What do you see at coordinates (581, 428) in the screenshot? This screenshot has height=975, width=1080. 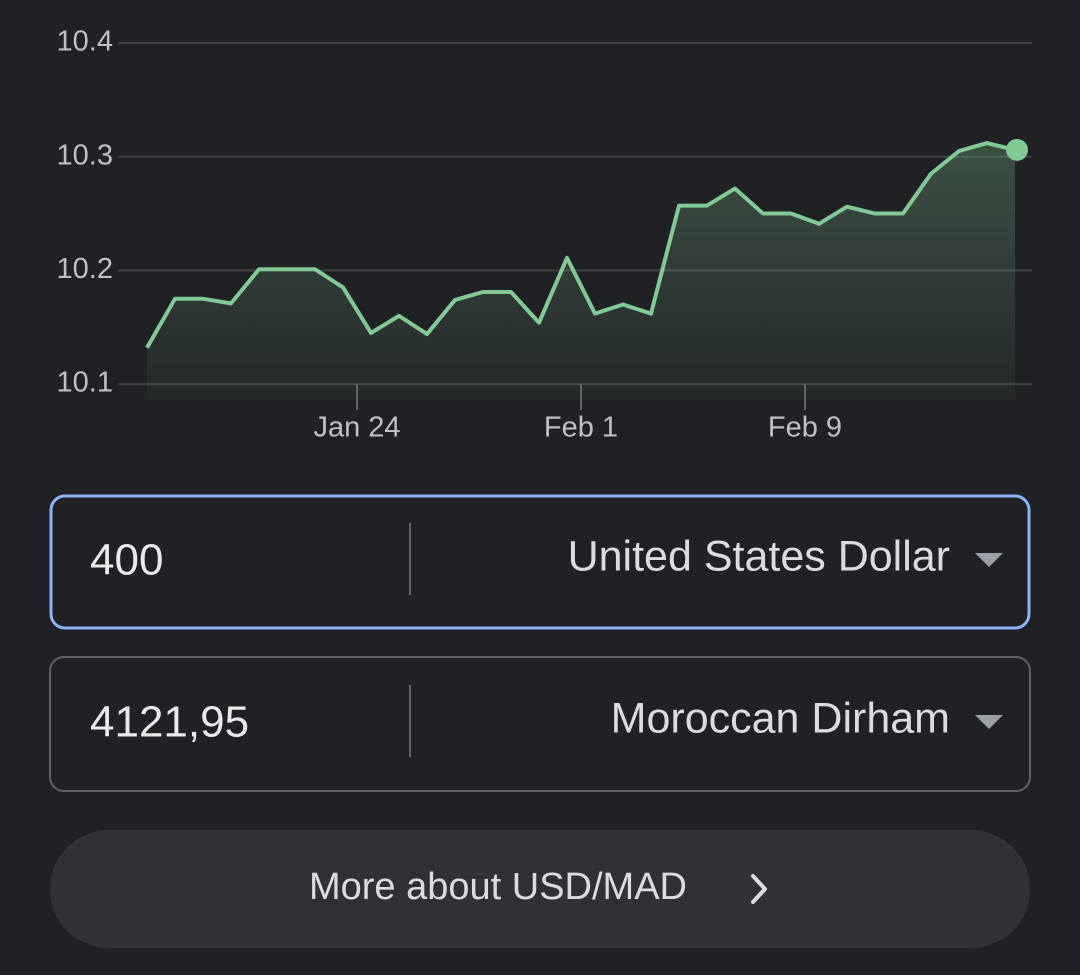 I see `x-tick-label: Feb 1` at bounding box center [581, 428].